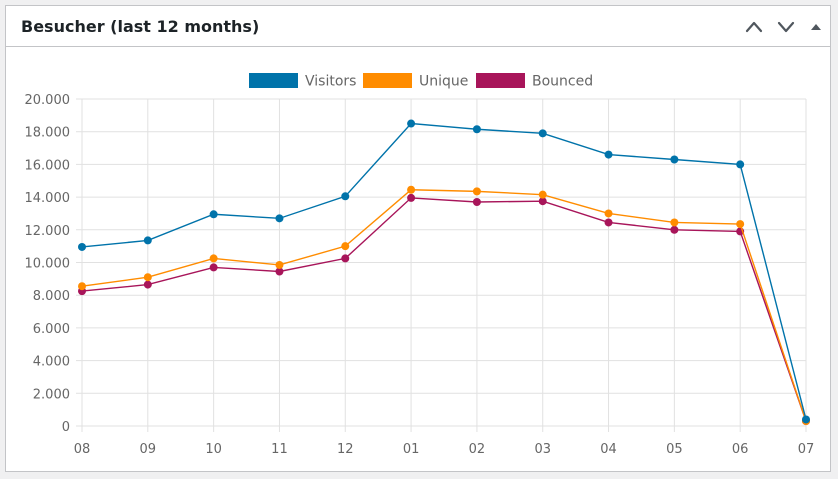  What do you see at coordinates (411, 449) in the screenshot?
I see `x-tick-label: 01` at bounding box center [411, 449].